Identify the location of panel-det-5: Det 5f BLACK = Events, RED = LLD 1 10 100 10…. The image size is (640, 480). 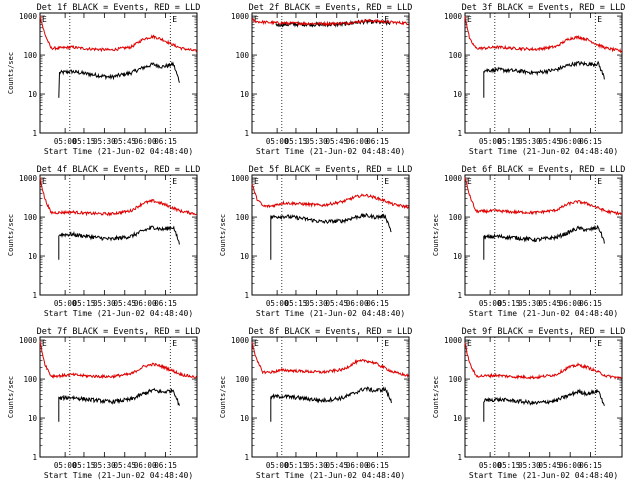
(315, 241).